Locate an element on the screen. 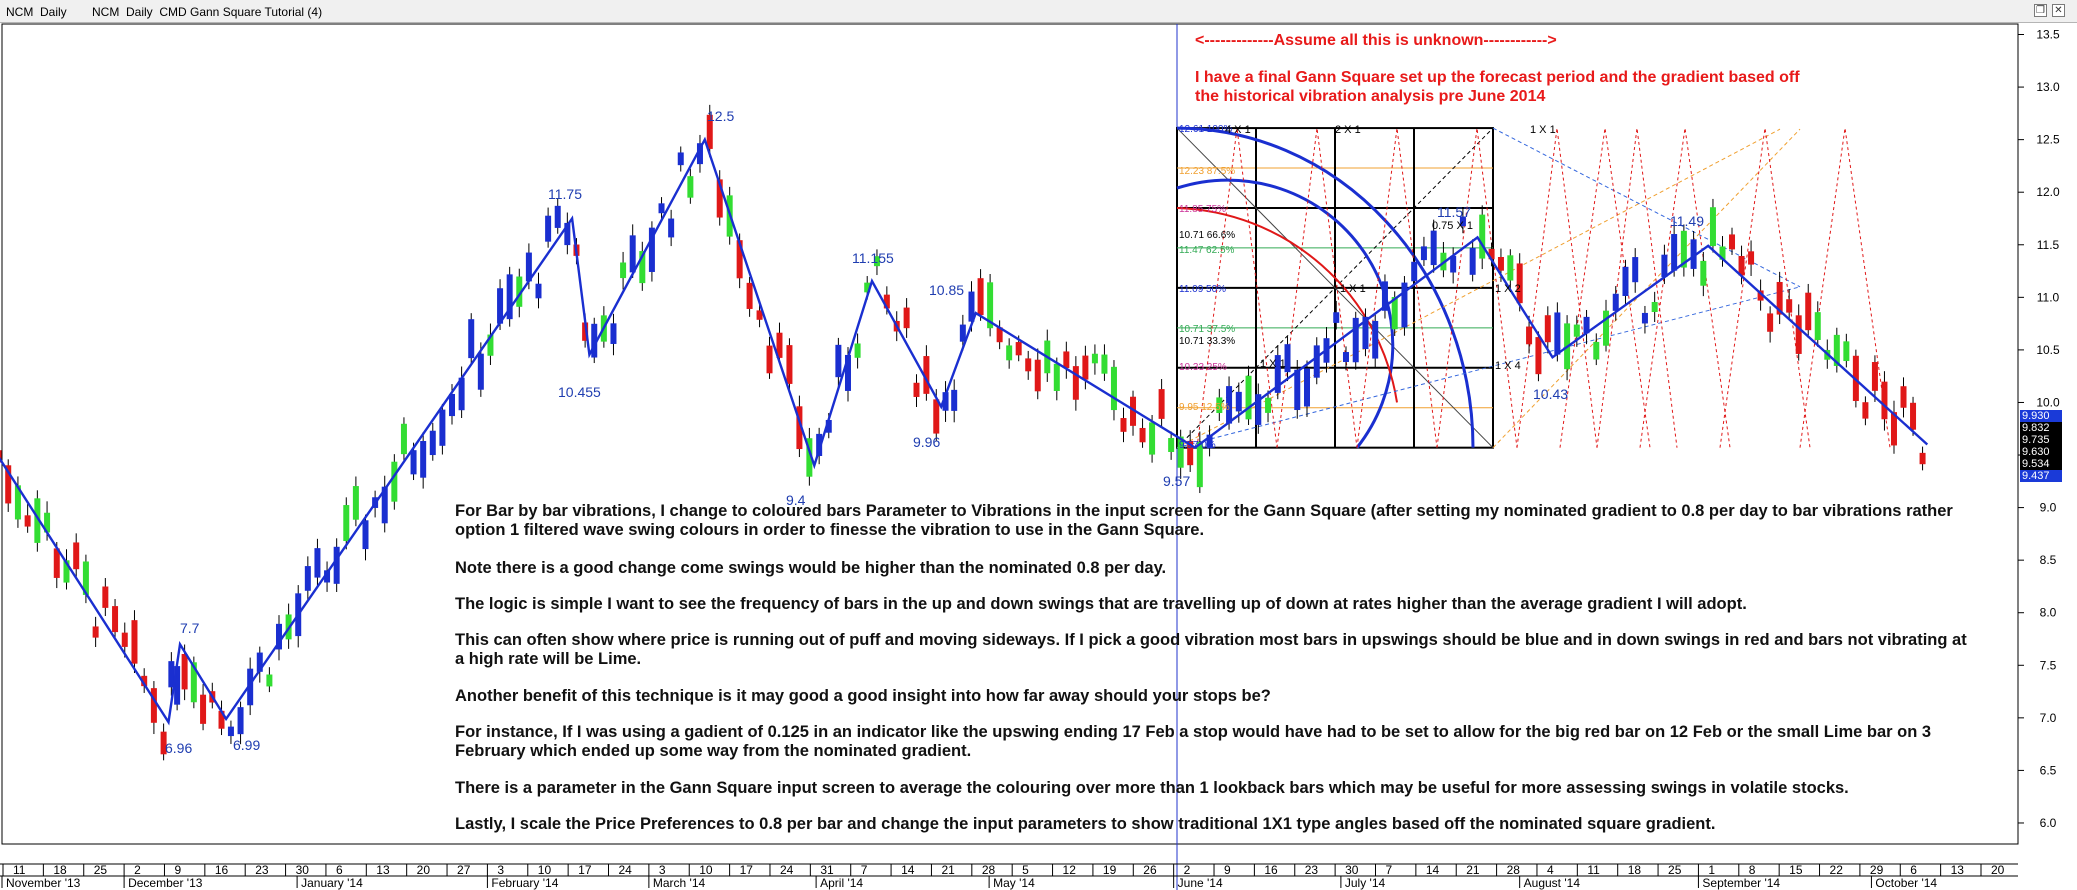 This screenshot has height=890, width=2077. price-tag: 9.437 is located at coordinates (2041, 476).